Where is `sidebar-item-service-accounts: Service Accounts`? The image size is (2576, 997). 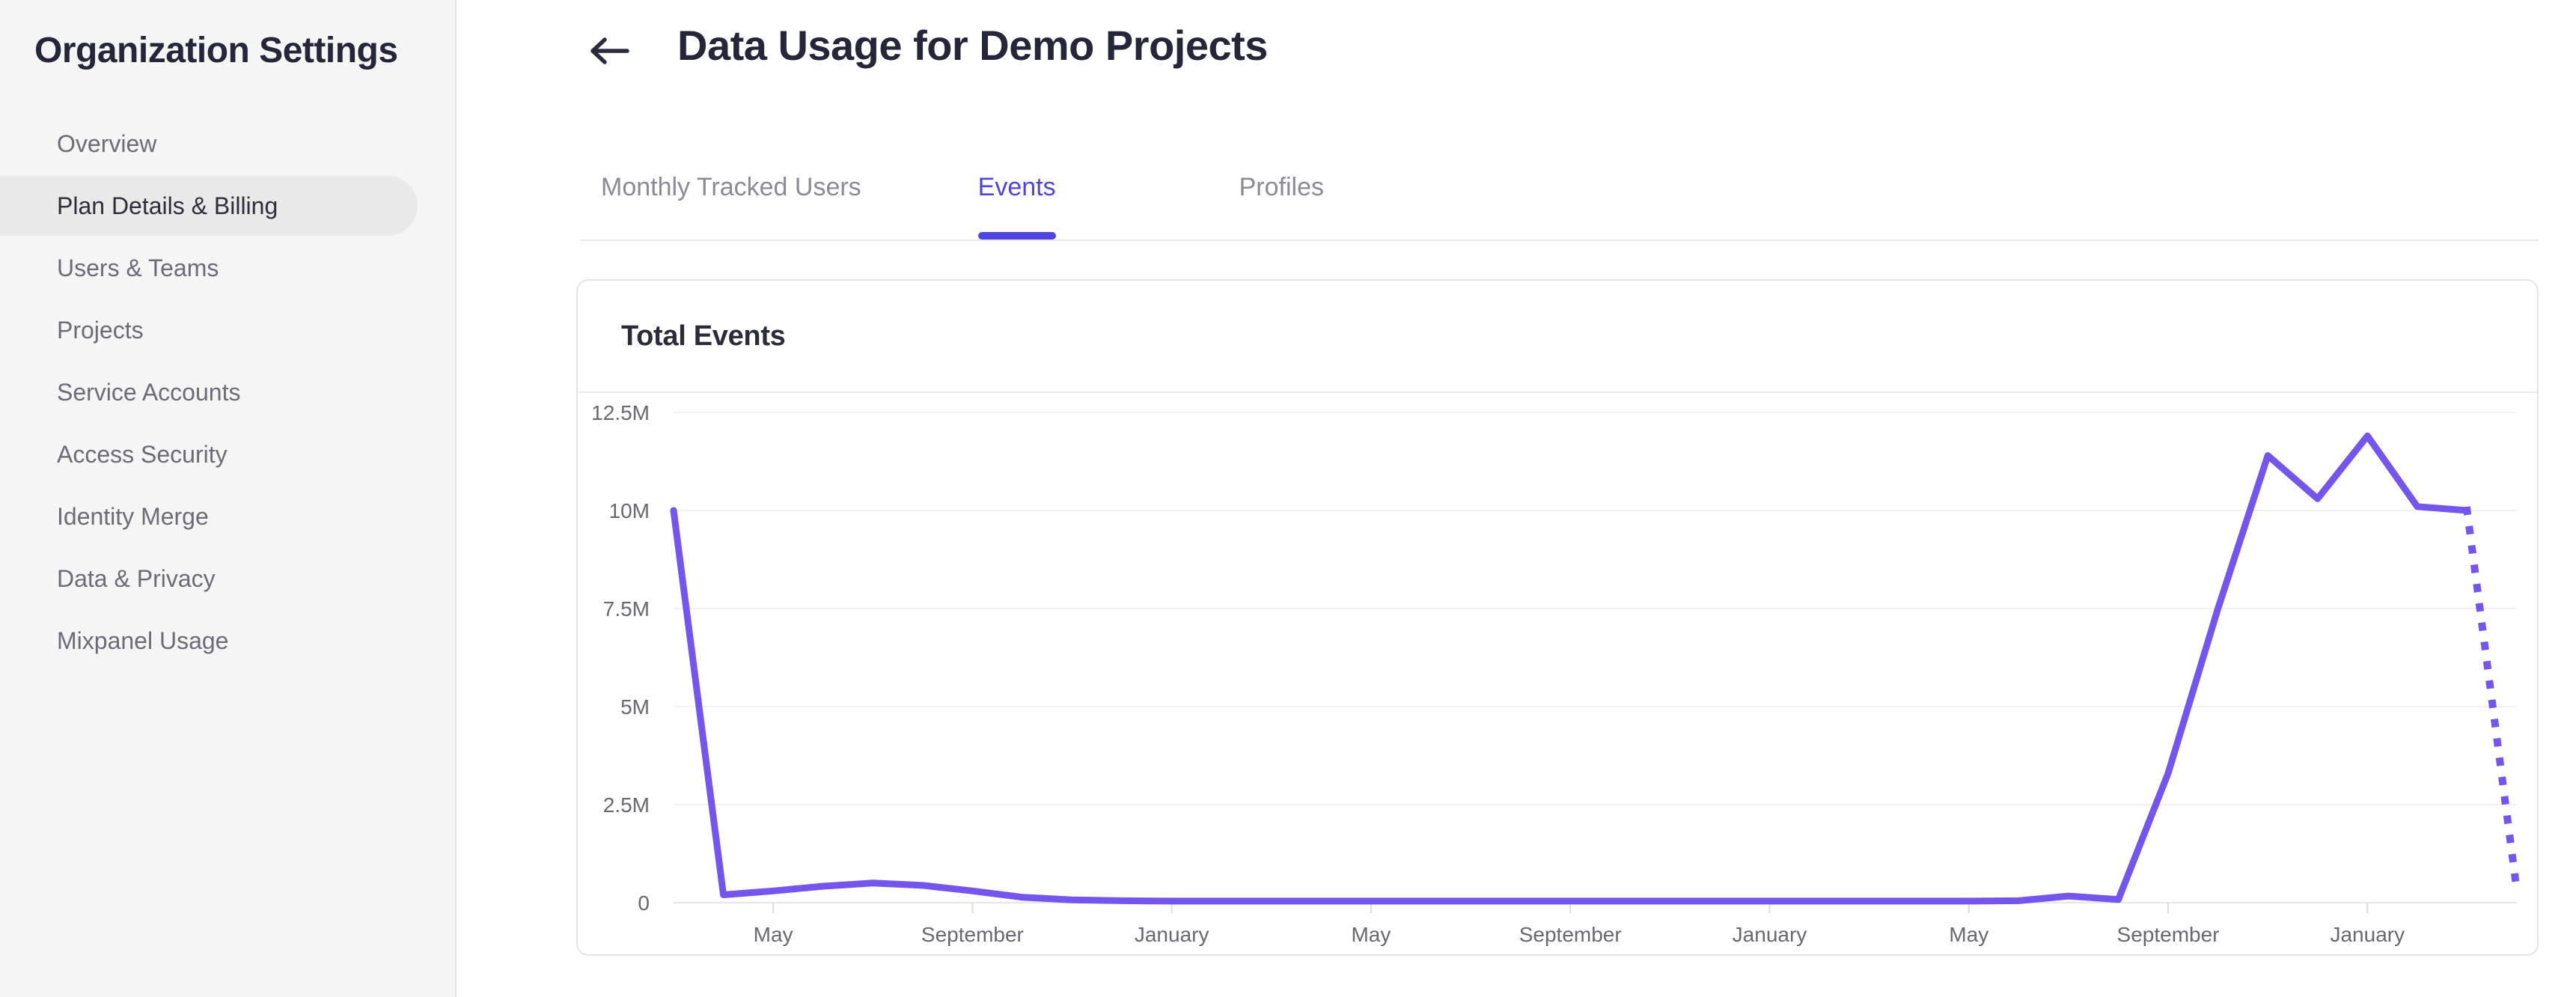 sidebar-item-service-accounts: Service Accounts is located at coordinates (149, 392).